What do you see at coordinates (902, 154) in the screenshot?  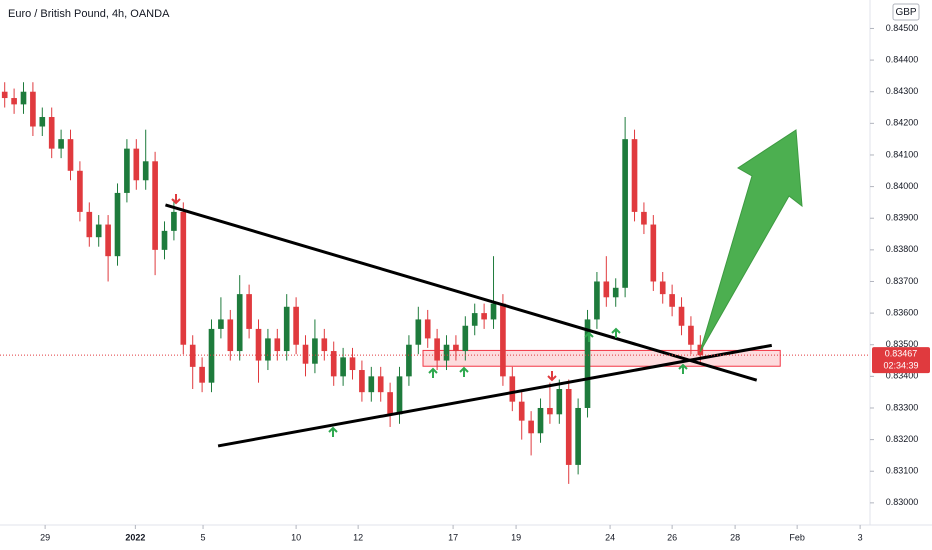 I see `y-tick-label: 0.84100` at bounding box center [902, 154].